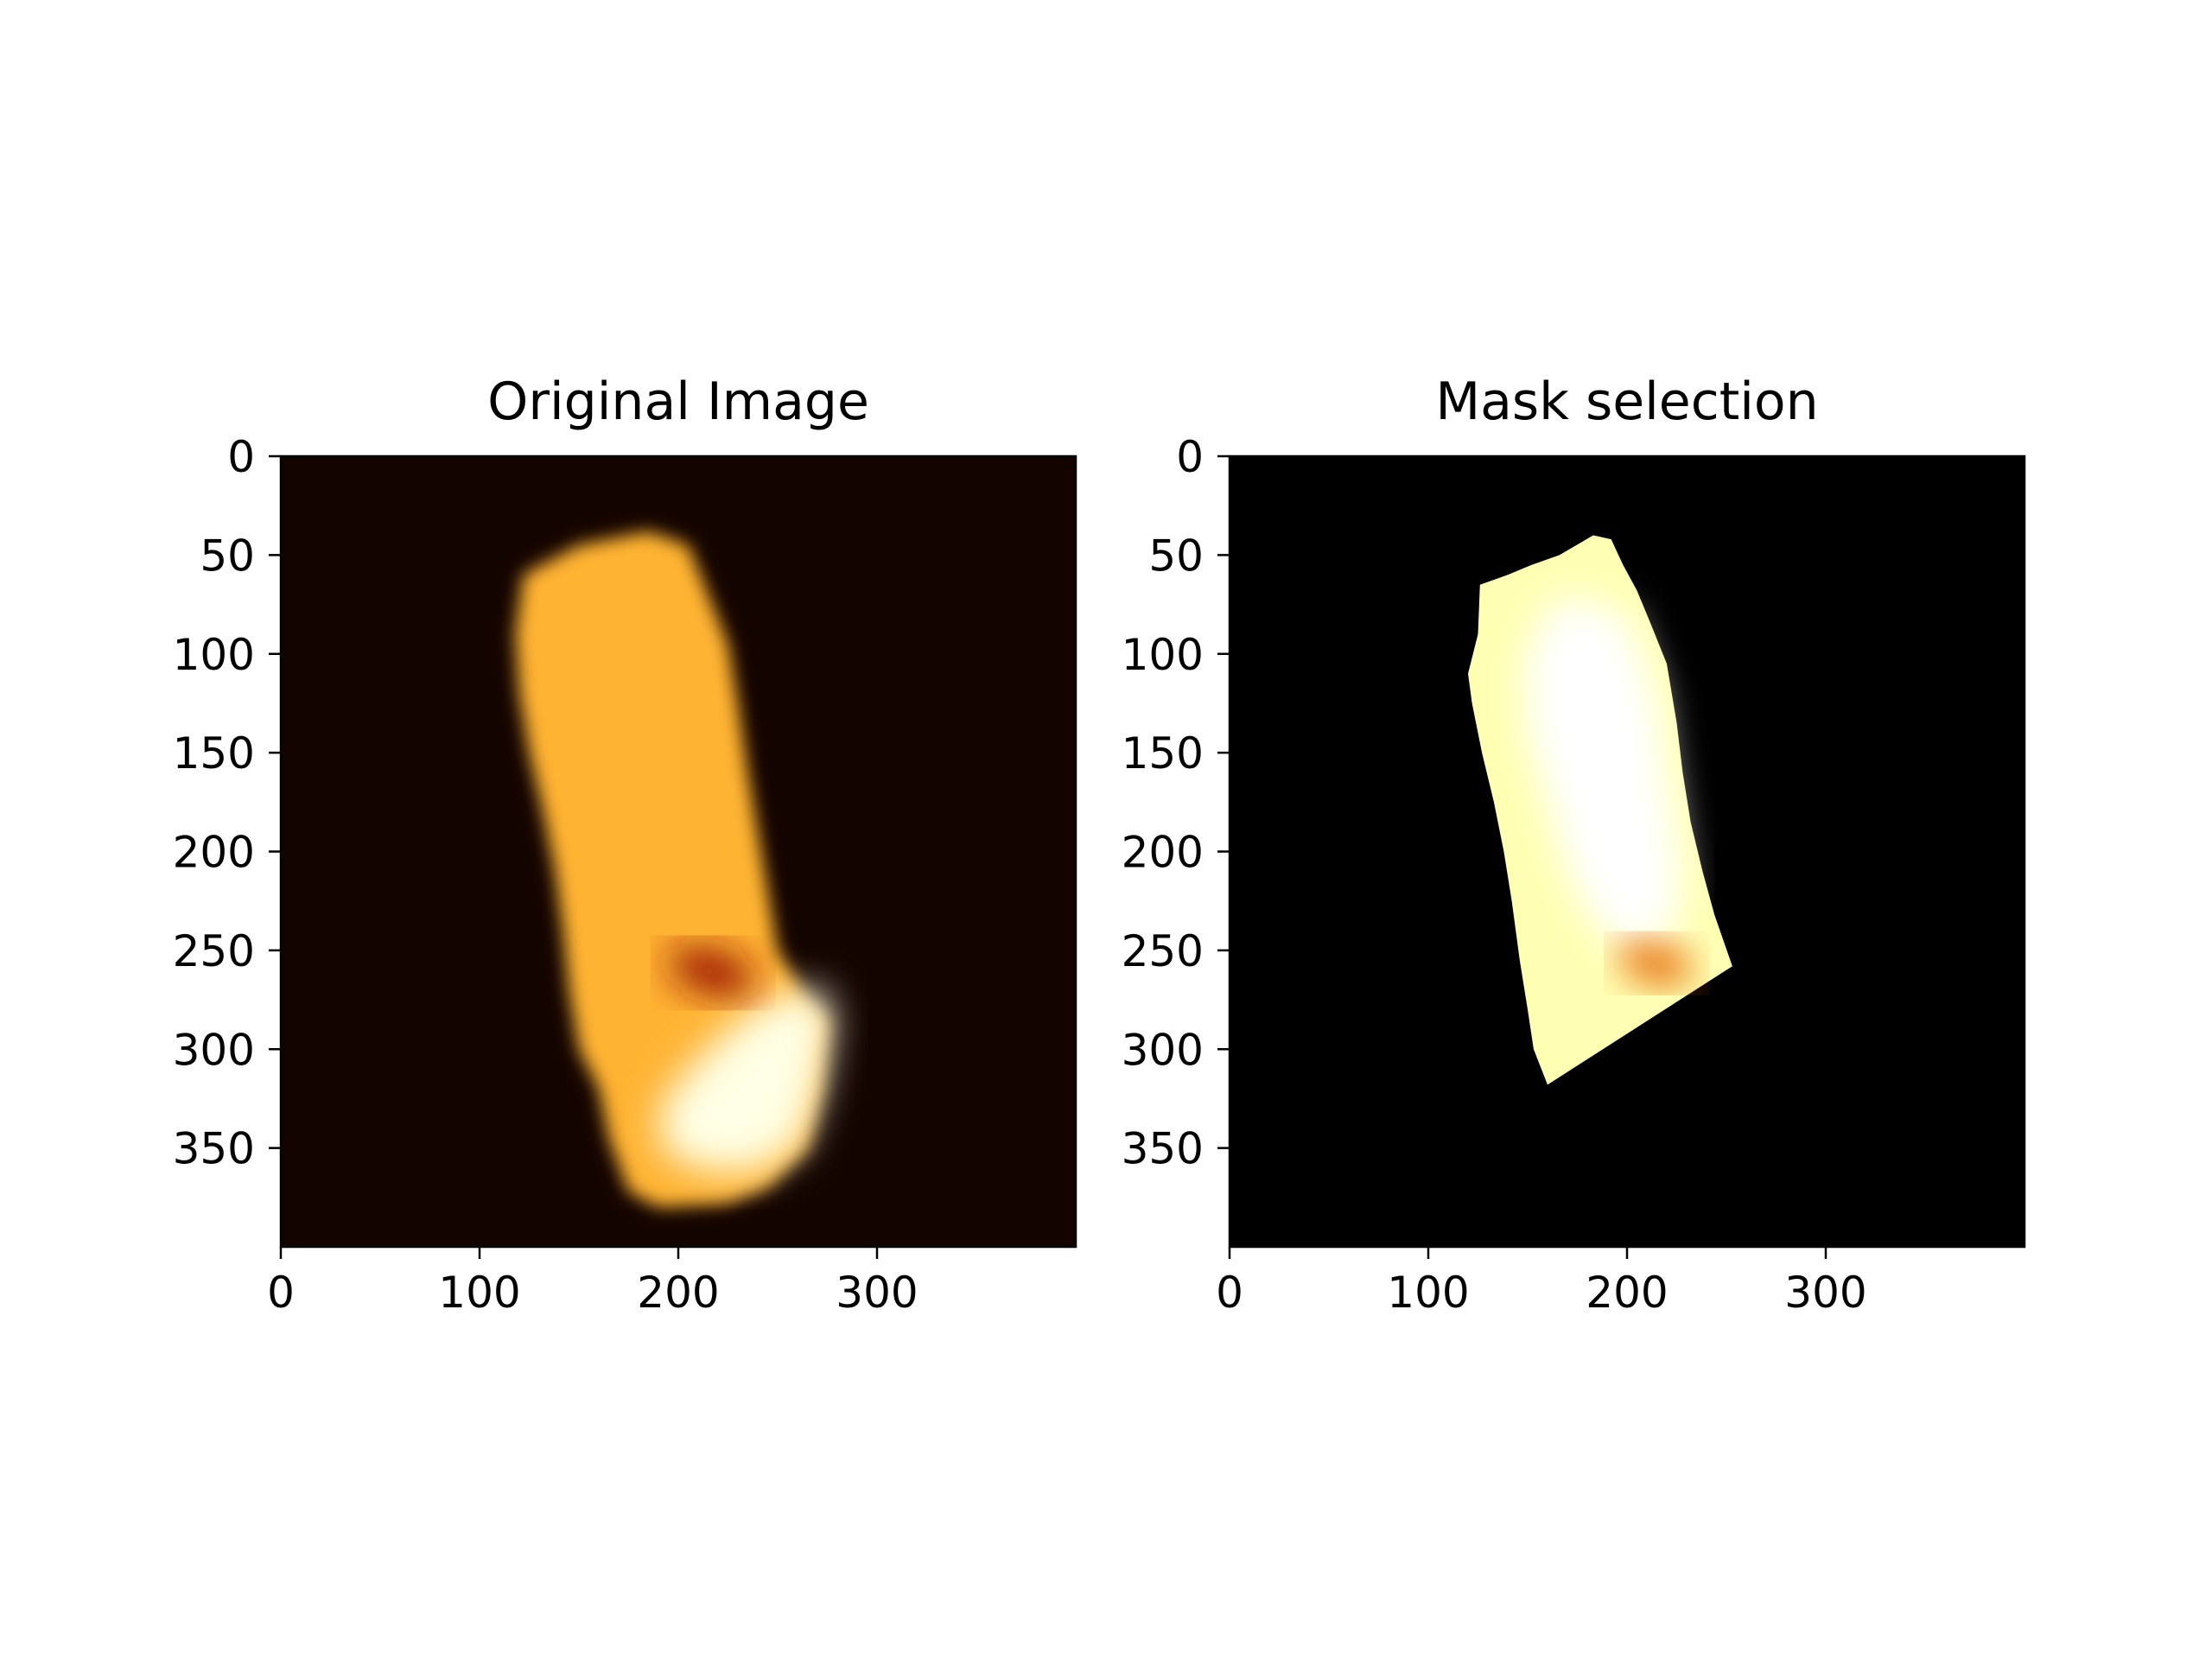 This screenshot has width=2212, height=1659. What do you see at coordinates (1626, 402) in the screenshot?
I see `panel-title: Mask selection` at bounding box center [1626, 402].